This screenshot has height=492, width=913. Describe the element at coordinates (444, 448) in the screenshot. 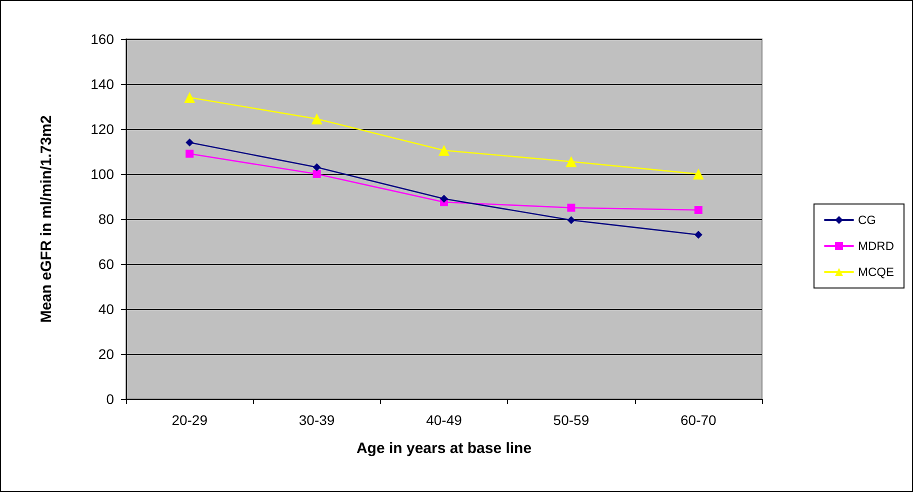

I see `x-axis-title: Age in years at base line` at that location.